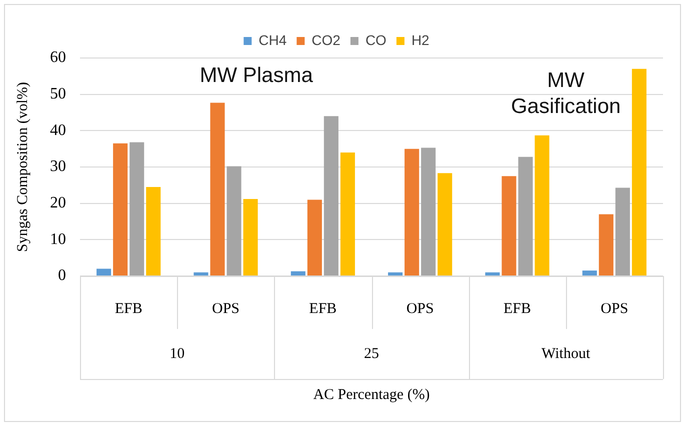  Describe the element at coordinates (371, 394) in the screenshot. I see `x-axis-title: AC Percentage (%)` at that location.